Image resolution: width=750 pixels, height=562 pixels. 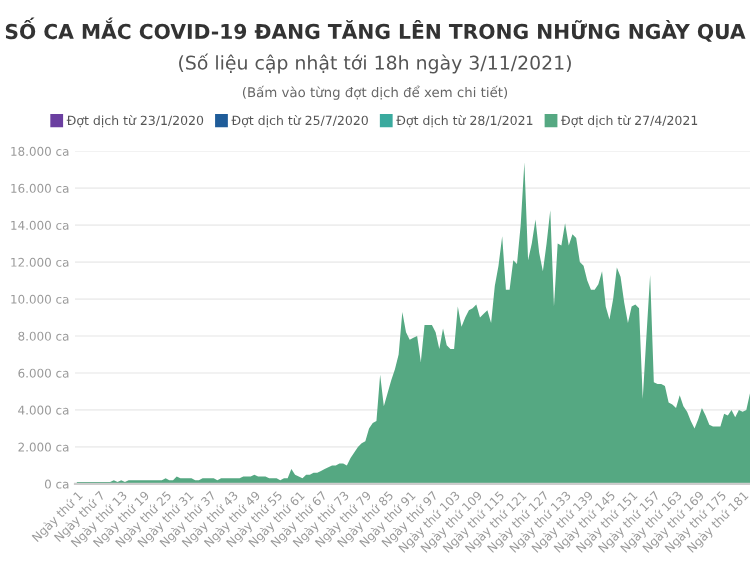 What do you see at coordinates (375, 29) in the screenshot?
I see `chart-title: SỐ CA MẮC COVID-19 ĐANG TĂNG LÊN TRONG NHỮNG NGÀY QUA` at bounding box center [375, 29].